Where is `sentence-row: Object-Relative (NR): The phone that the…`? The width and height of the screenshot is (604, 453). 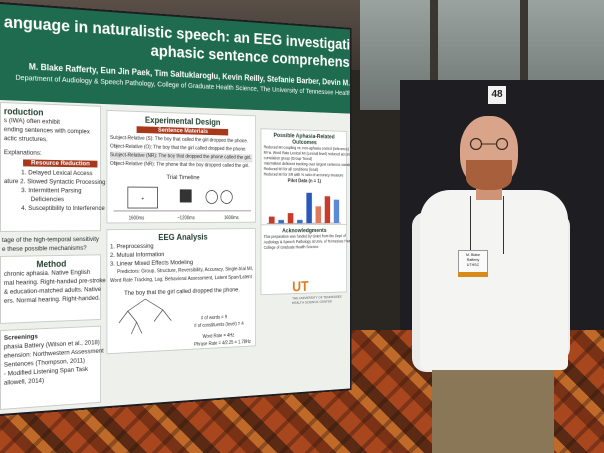
sentence-row: Object-Relative (NR): The phone that the… is located at coordinates (181, 165).